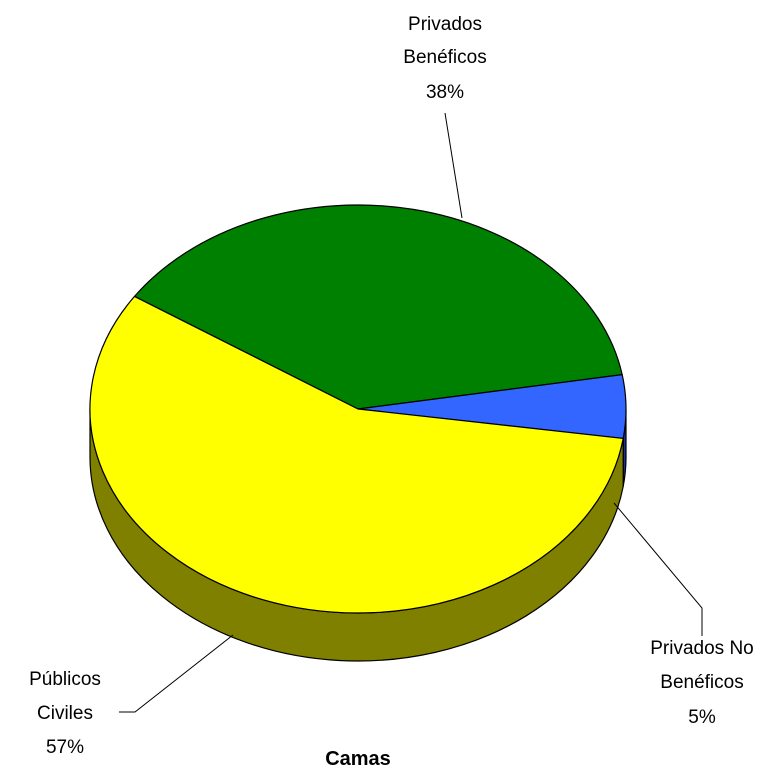 This screenshot has width=778, height=778. I want to click on slice-label-line: Privados No, so click(702, 648).